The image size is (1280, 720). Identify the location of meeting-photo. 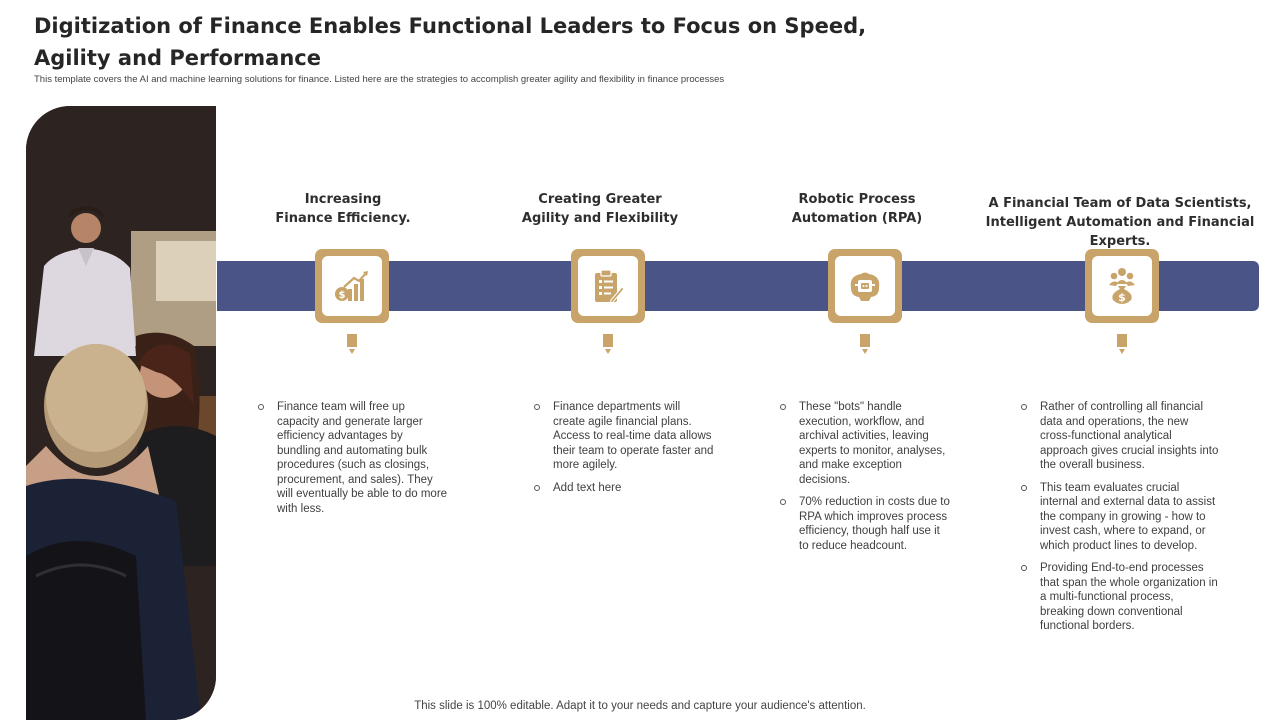
(121, 413).